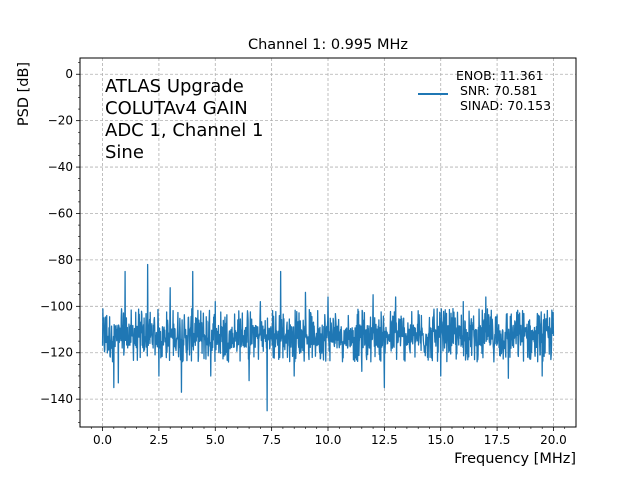 This screenshot has height=484, width=640. I want to click on x-tick-label: 12.5, so click(384, 440).